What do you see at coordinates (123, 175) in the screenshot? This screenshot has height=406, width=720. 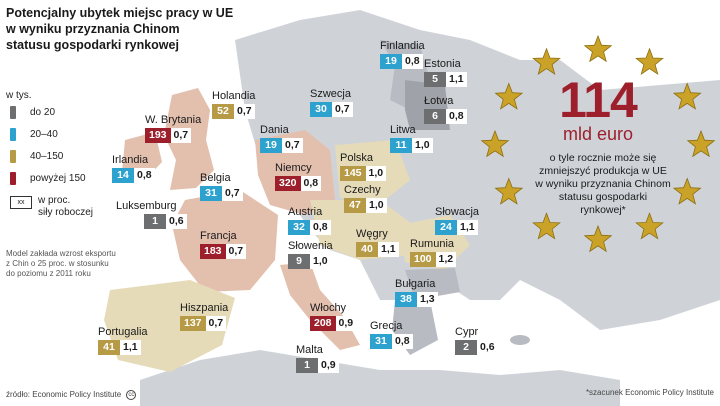 I see `jobs-value: 14` at bounding box center [123, 175].